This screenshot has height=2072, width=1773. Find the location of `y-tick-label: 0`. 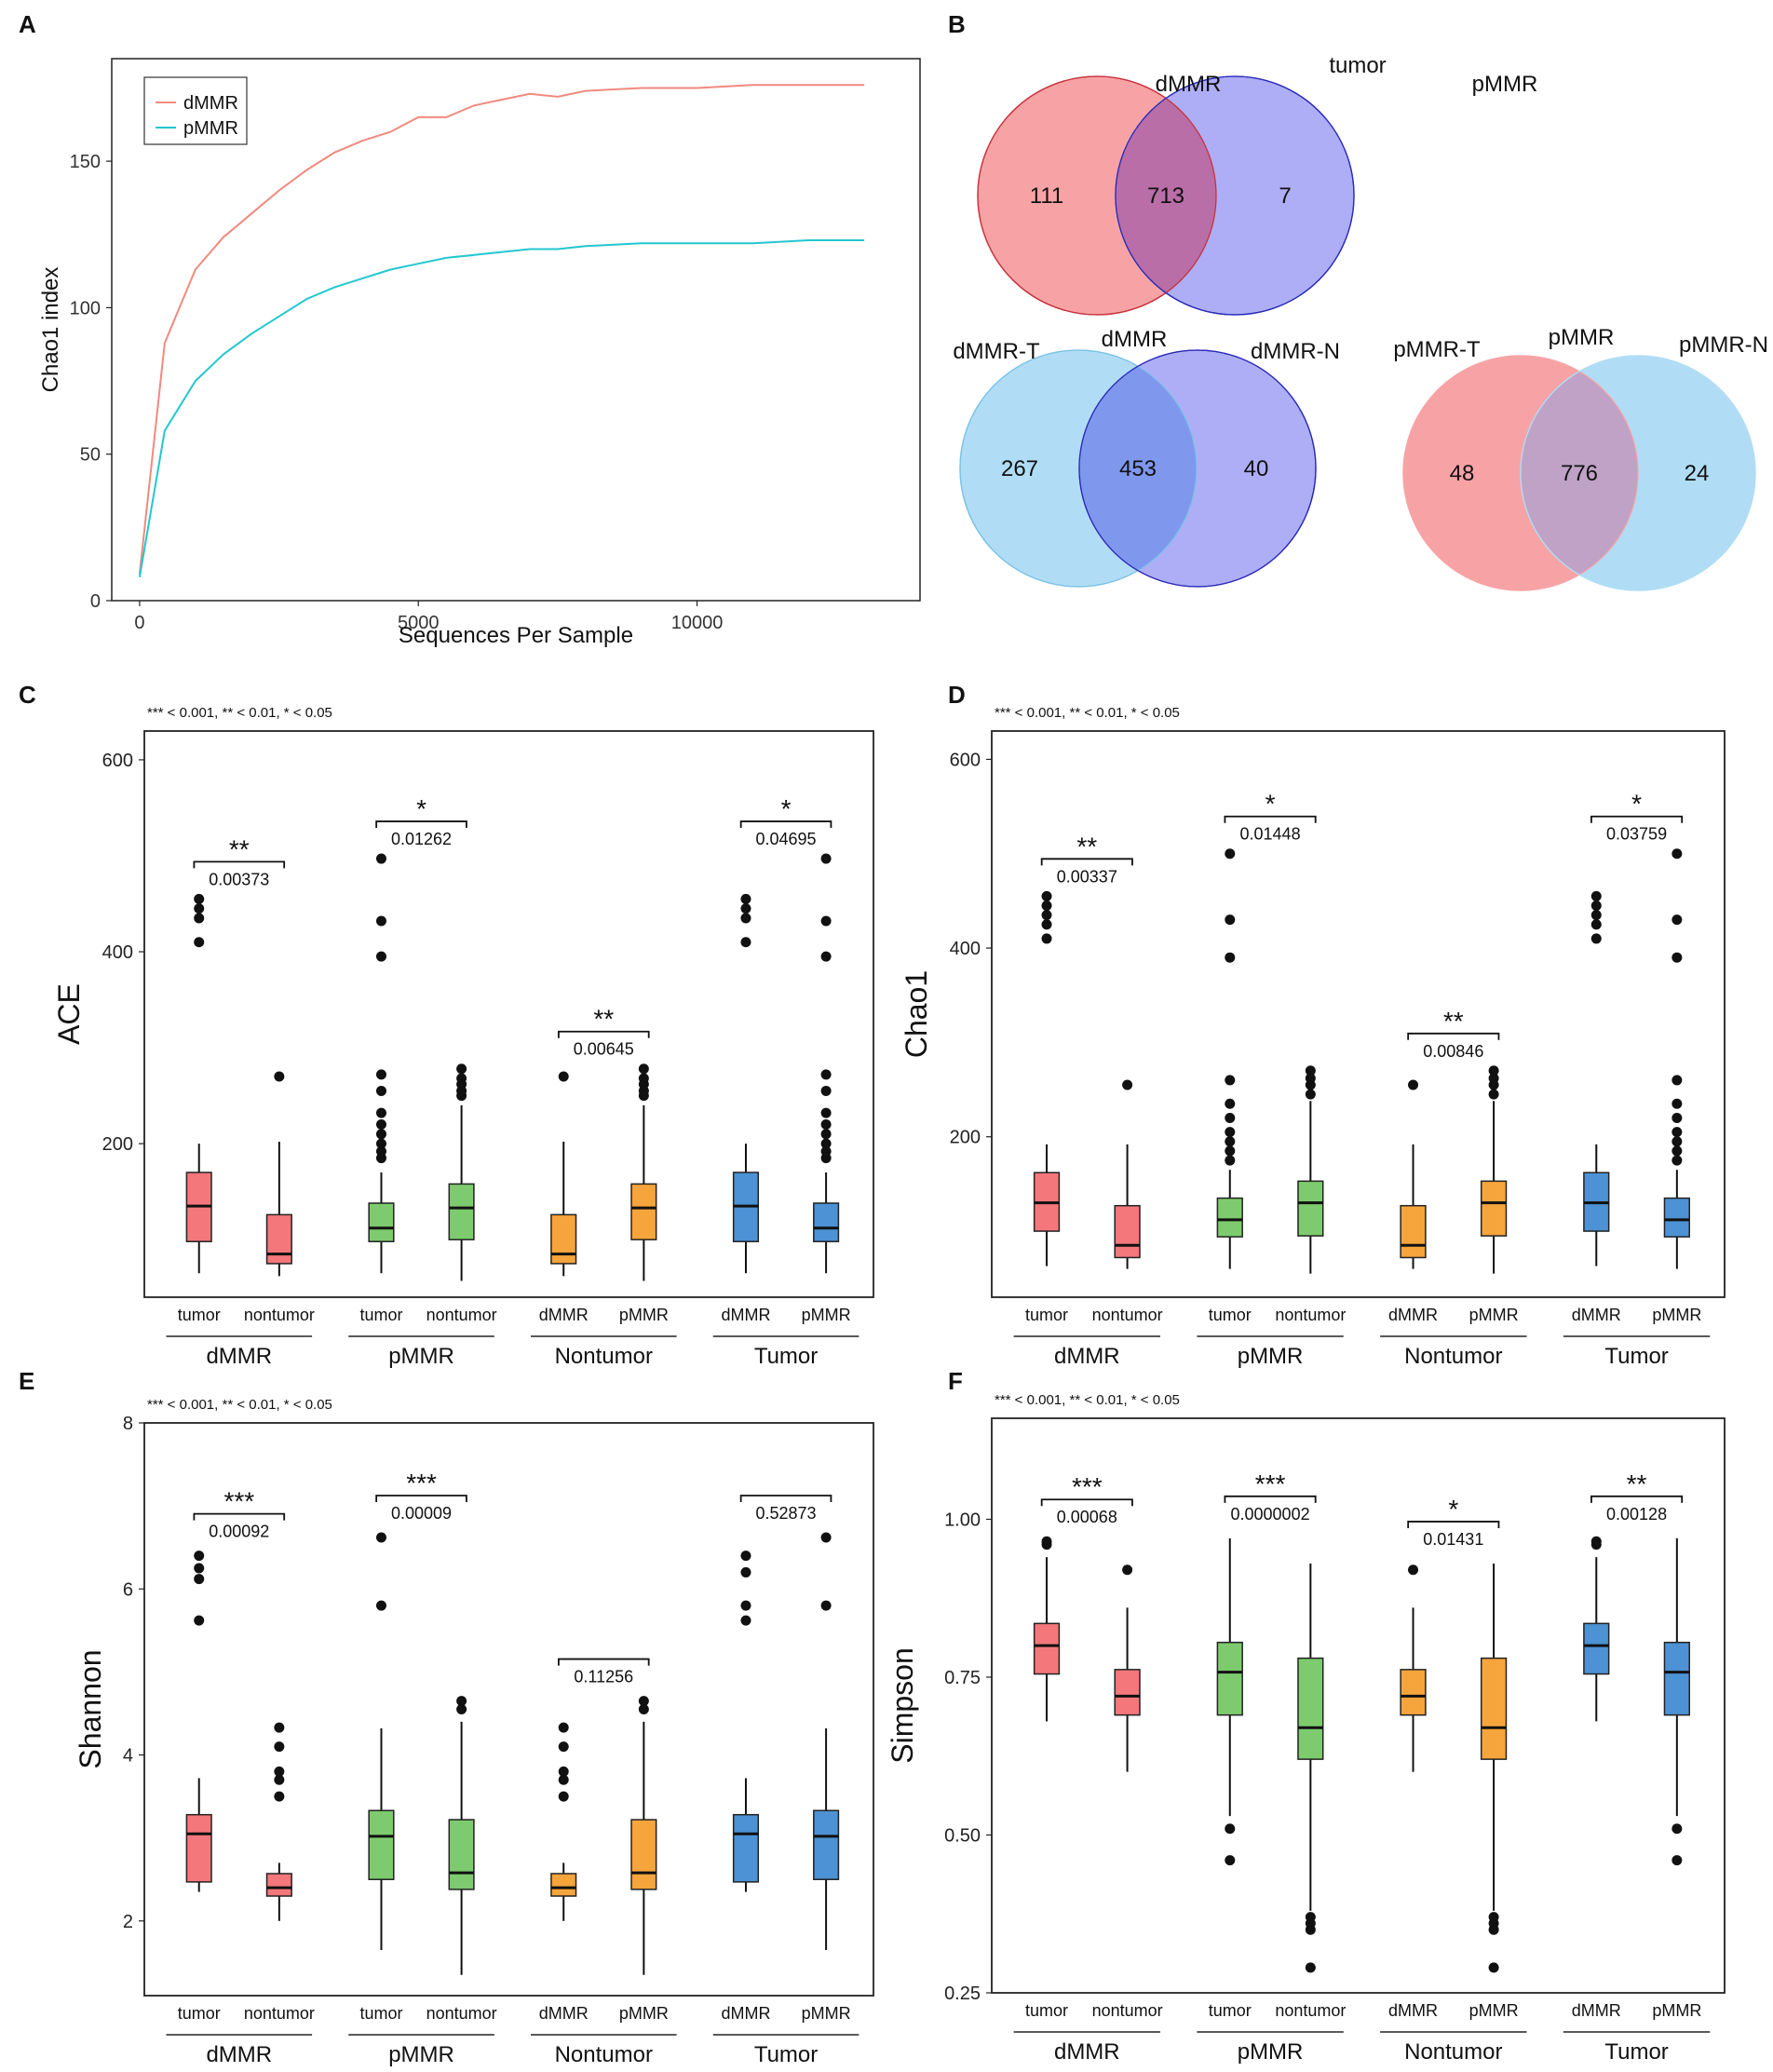

y-tick-label: 0 is located at coordinates (96, 601).